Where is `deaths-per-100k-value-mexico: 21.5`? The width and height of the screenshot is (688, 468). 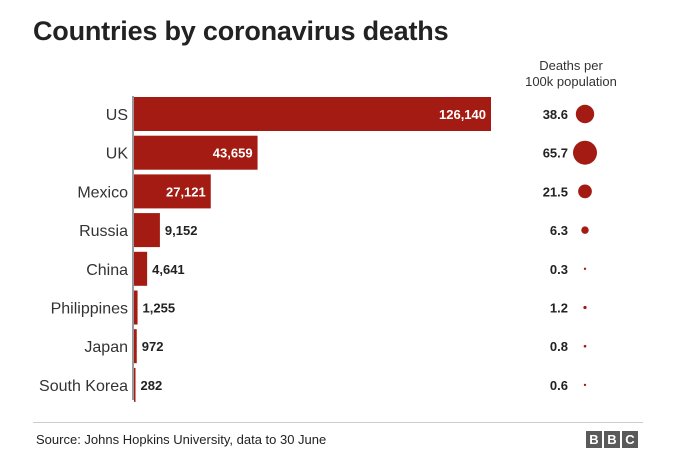
deaths-per-100k-value-mexico: 21.5 is located at coordinates (555, 191).